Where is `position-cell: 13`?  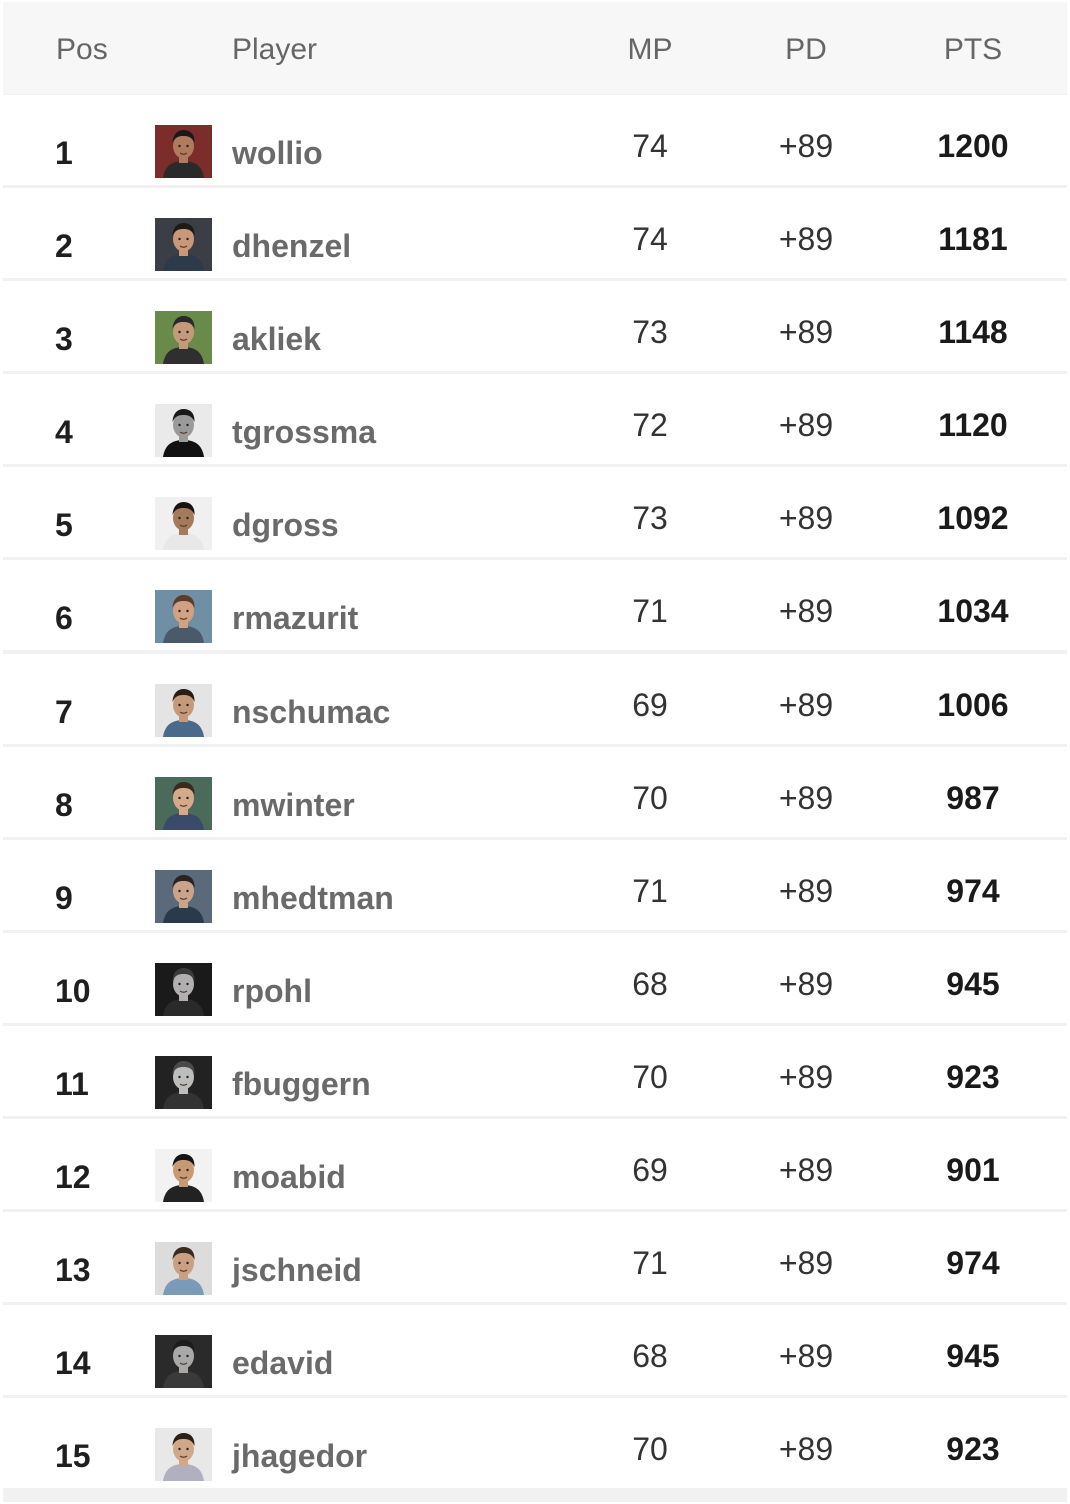
position-cell: 13 is located at coordinates (73, 1270).